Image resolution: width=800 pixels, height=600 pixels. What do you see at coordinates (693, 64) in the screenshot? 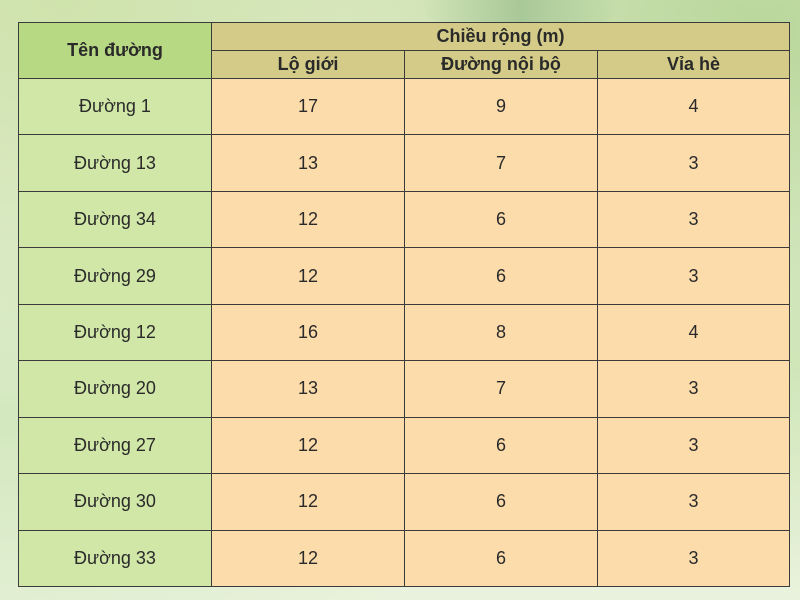
I see `column-header-sidewalk: Vỉa hè` at bounding box center [693, 64].